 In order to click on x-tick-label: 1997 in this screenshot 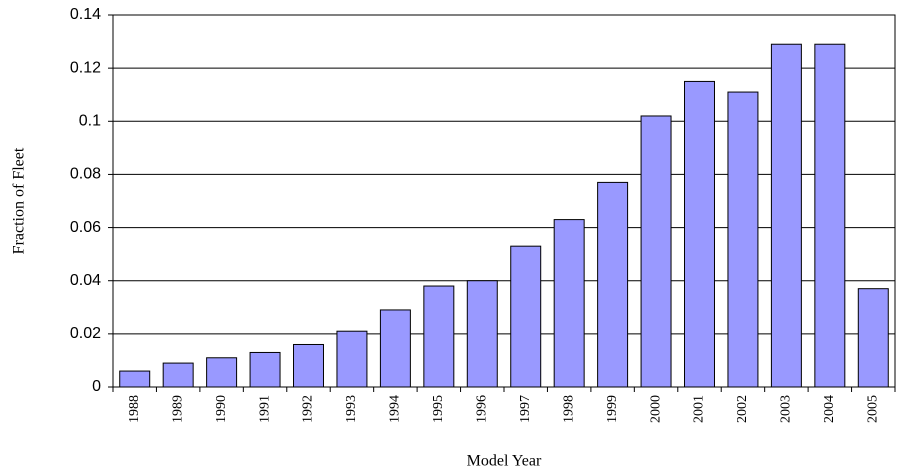, I will do `click(525, 409)`.